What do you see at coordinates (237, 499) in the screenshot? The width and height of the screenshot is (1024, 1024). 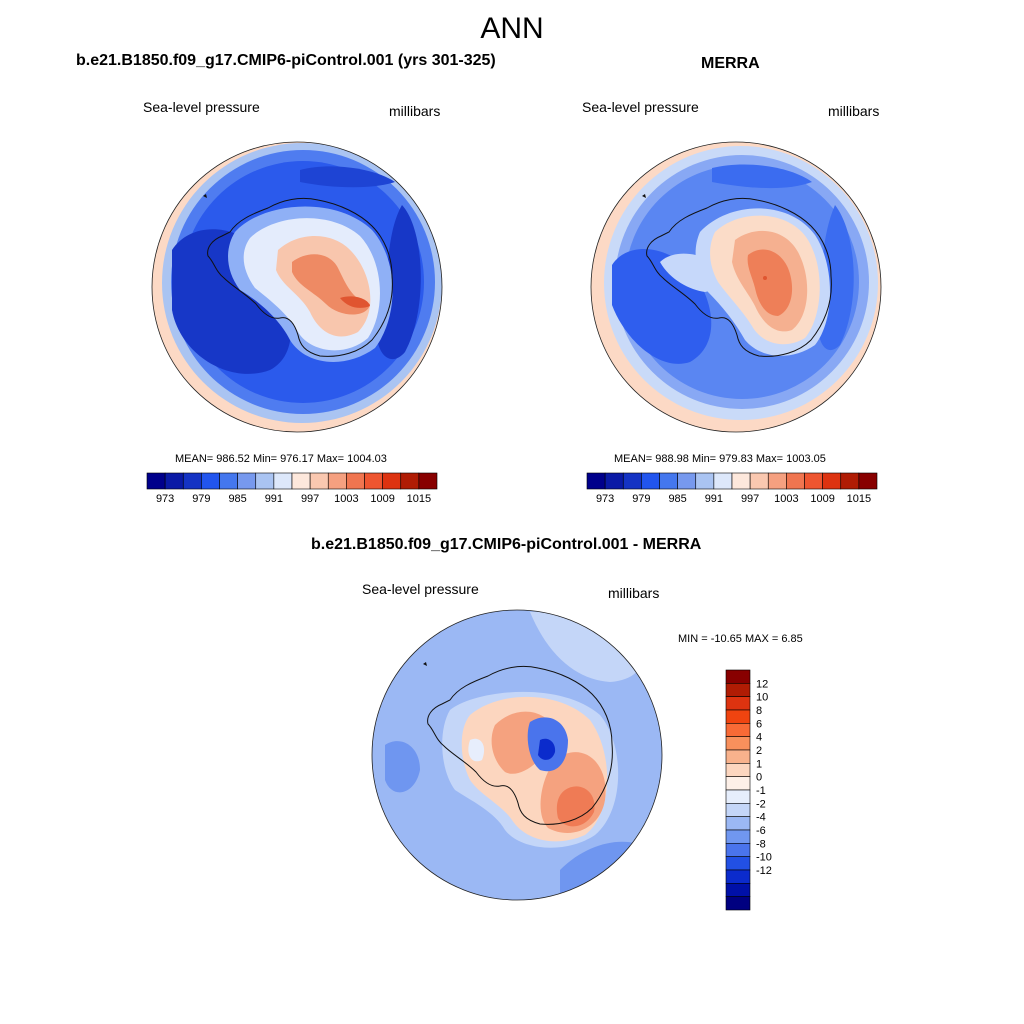 I see `colorbar-model-tick-label: 985` at bounding box center [237, 499].